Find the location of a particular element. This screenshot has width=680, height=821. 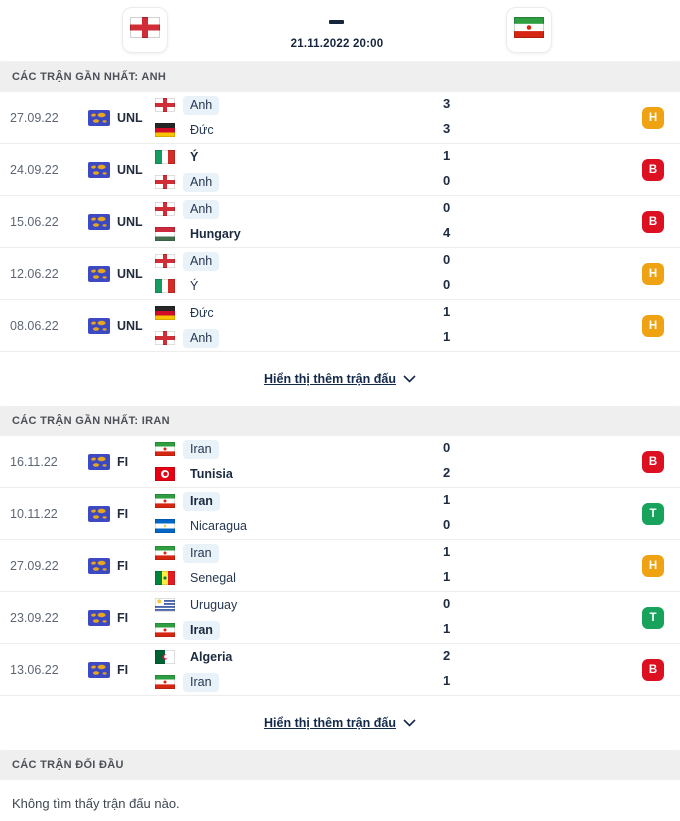

team-name: Nicaragua is located at coordinates (218, 525).